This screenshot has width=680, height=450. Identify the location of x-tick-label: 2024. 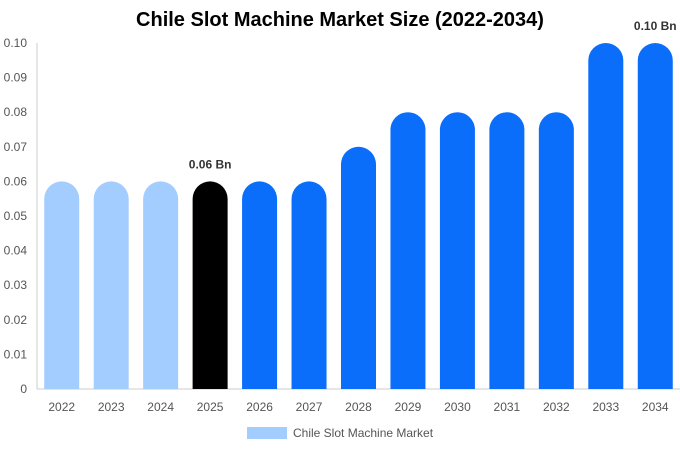
(160, 407).